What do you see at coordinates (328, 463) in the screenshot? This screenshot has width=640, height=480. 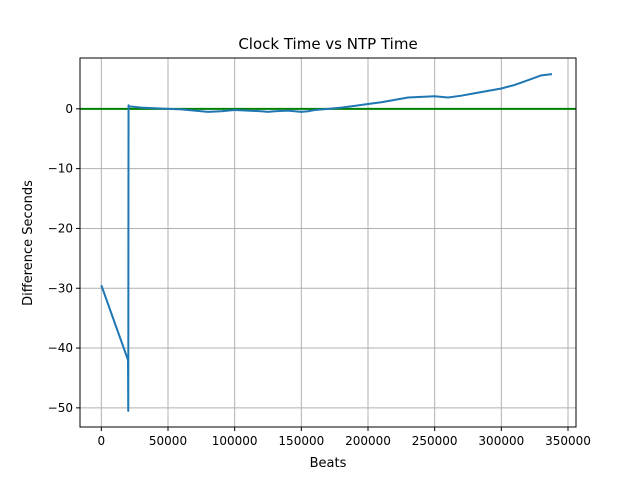 I see `x-axis-label: Beats` at bounding box center [328, 463].